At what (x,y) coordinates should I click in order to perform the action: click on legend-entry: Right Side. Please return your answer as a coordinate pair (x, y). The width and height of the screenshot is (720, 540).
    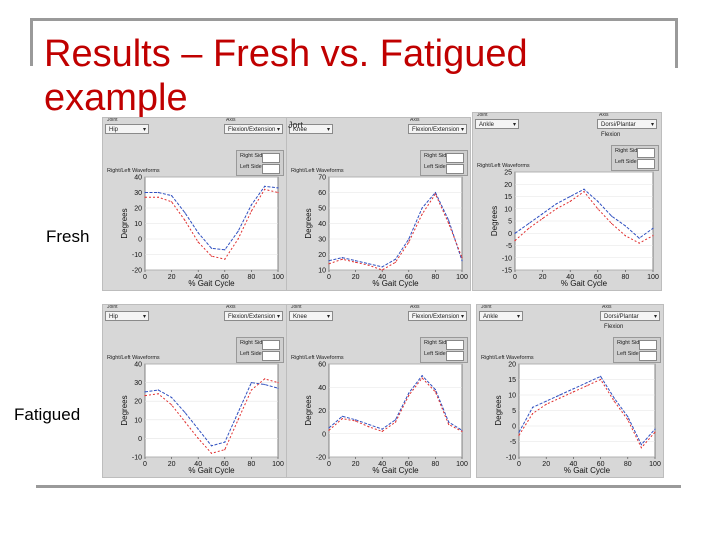
    Looking at the image, I should click on (437, 343).